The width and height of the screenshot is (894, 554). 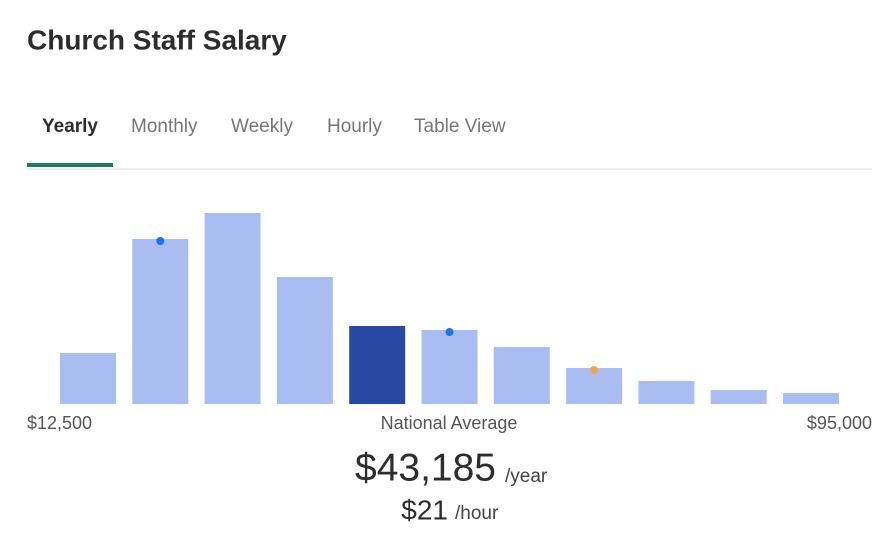 I want to click on tab: Monthly, so click(x=164, y=126).